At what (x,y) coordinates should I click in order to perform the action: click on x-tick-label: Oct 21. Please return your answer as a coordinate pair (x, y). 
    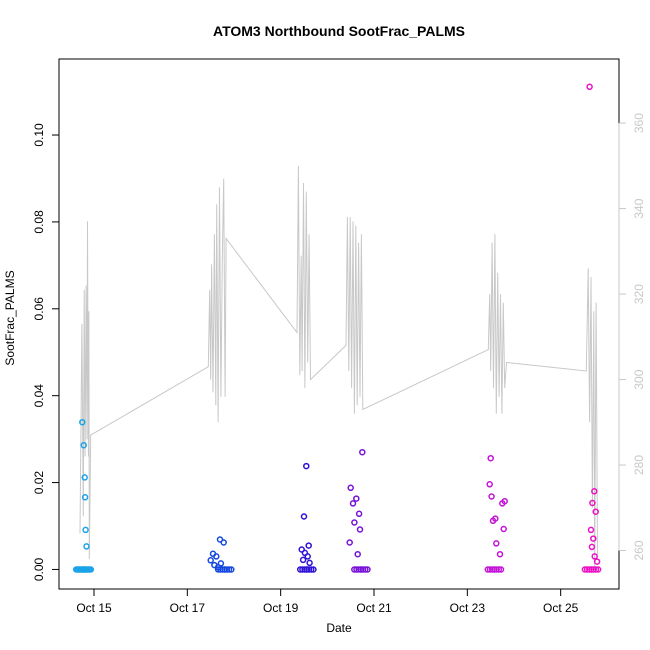
    Looking at the image, I should click on (374, 608).